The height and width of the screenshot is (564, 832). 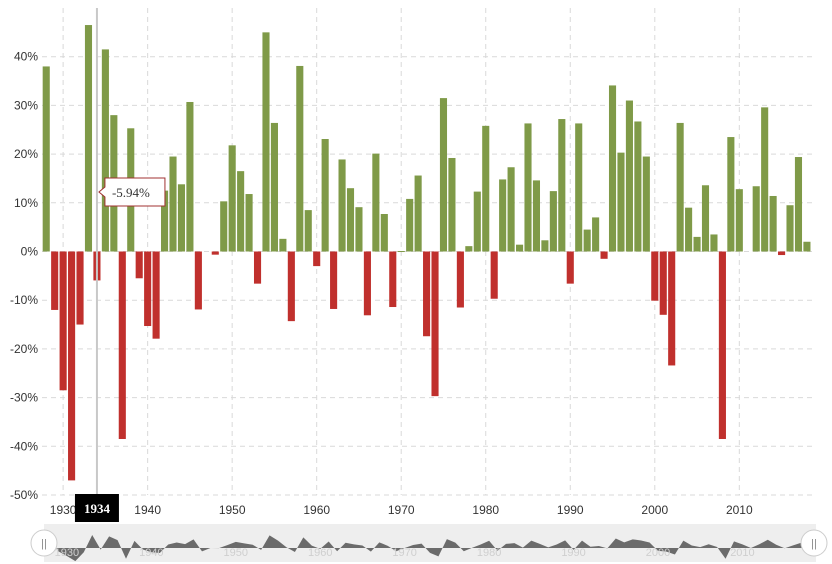 What do you see at coordinates (325, 195) in the screenshot?
I see `bar-1961` at bounding box center [325, 195].